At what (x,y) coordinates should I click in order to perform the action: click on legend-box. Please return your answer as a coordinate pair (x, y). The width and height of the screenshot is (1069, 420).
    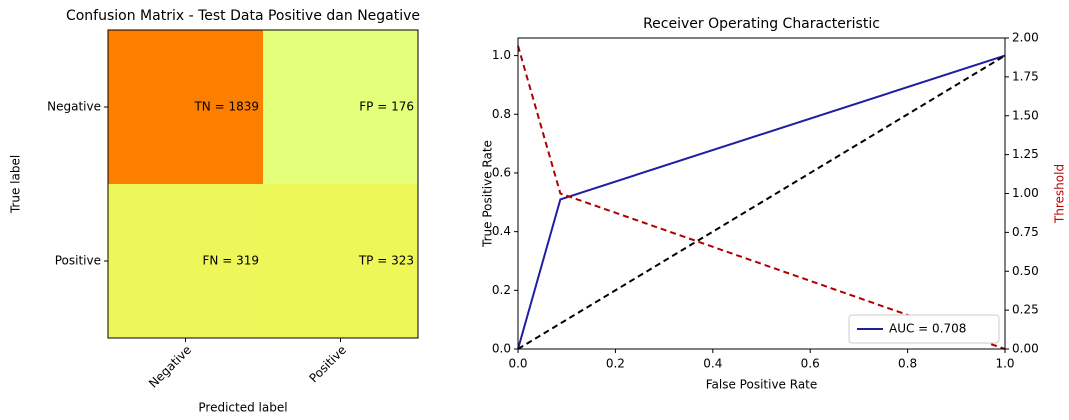
    Looking at the image, I should click on (924, 329).